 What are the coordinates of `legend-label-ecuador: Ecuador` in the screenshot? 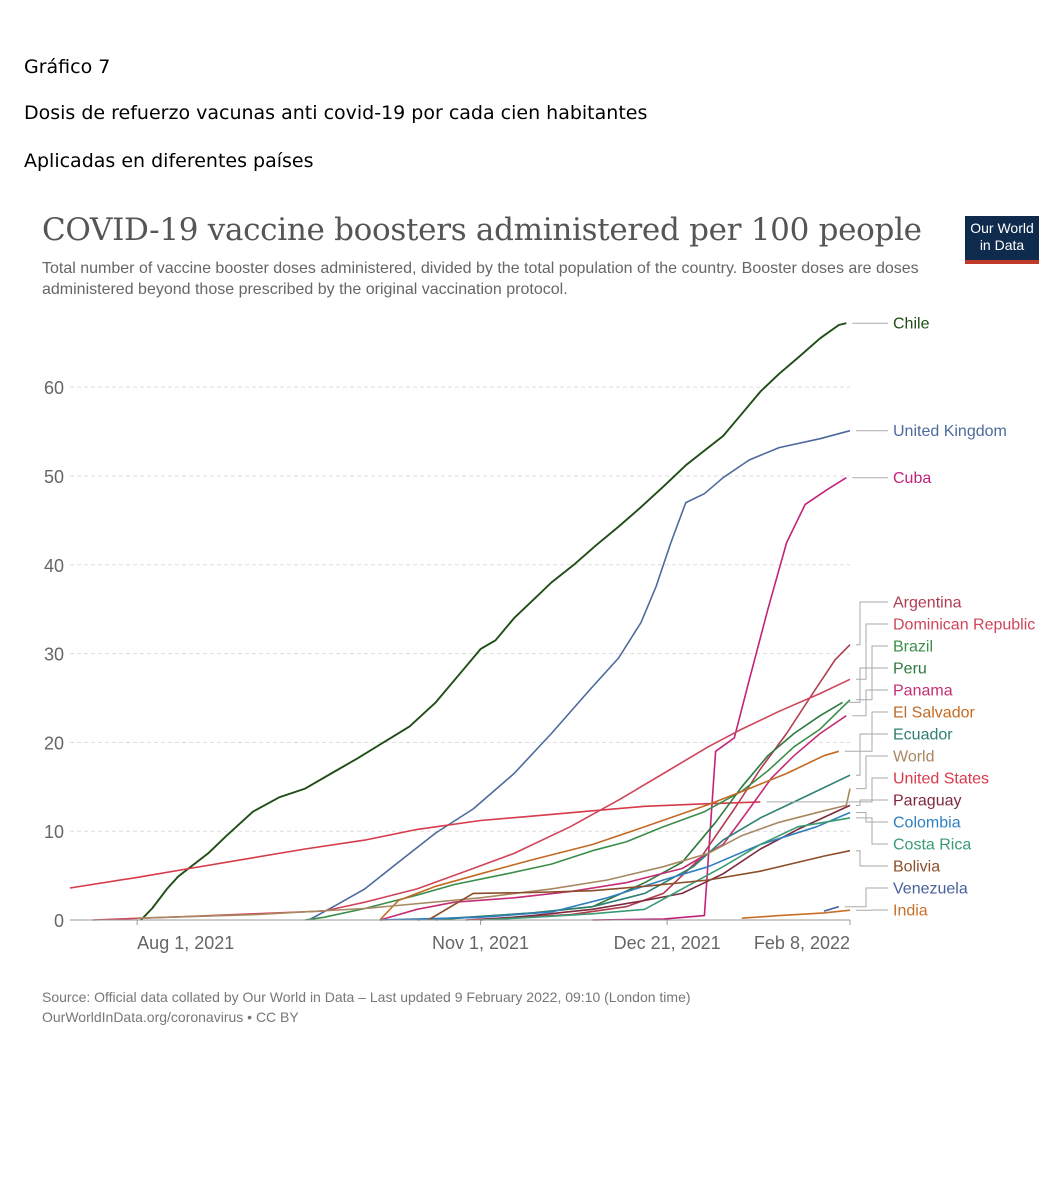 It's located at (923, 735).